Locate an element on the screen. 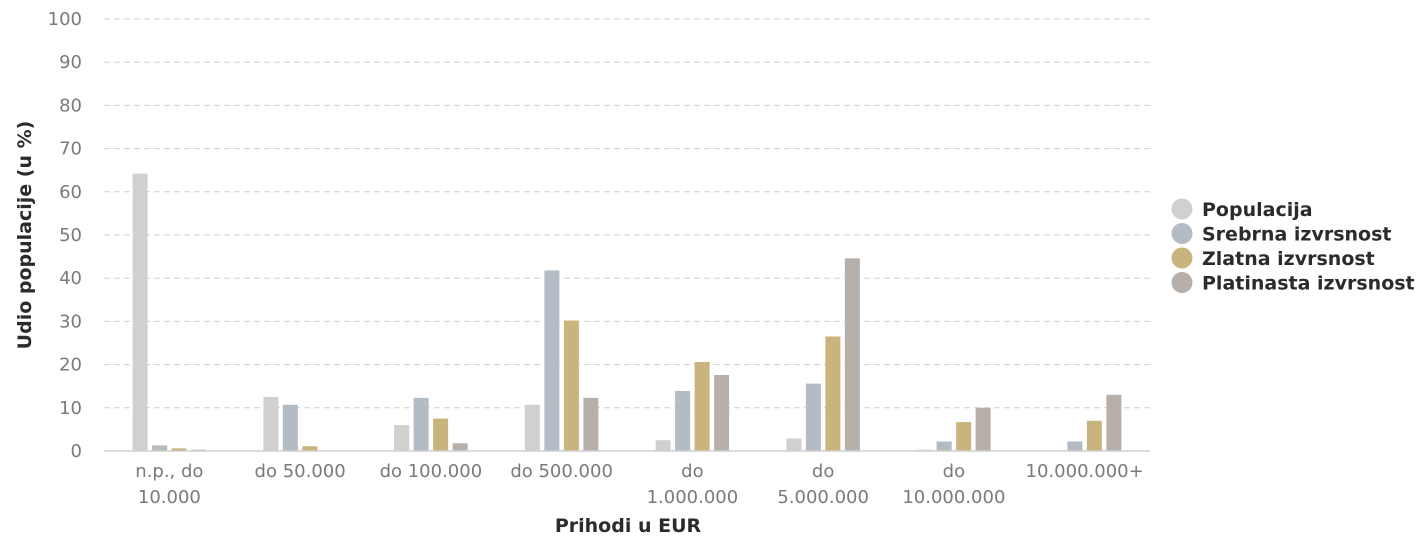  x-tick-label: do 500.000 is located at coordinates (561, 471).